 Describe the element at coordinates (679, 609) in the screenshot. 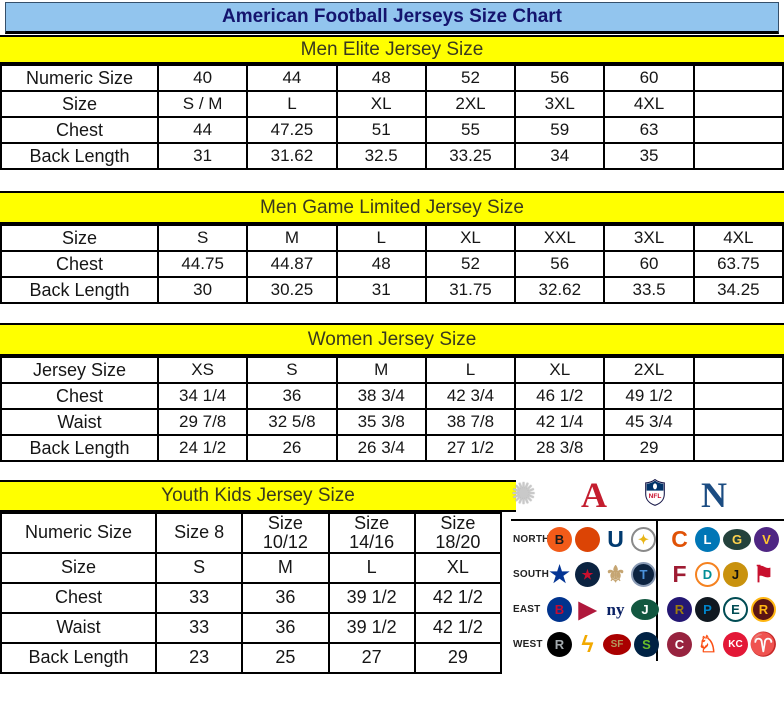

I see `ravens-logo: R` at that location.